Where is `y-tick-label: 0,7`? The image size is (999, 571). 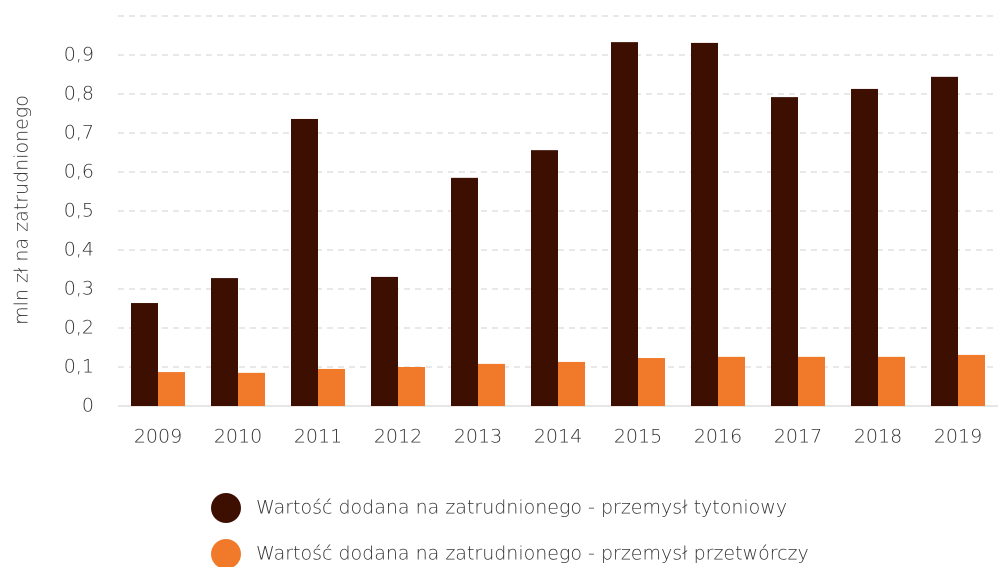
y-tick-label: 0,7 is located at coordinates (79, 133).